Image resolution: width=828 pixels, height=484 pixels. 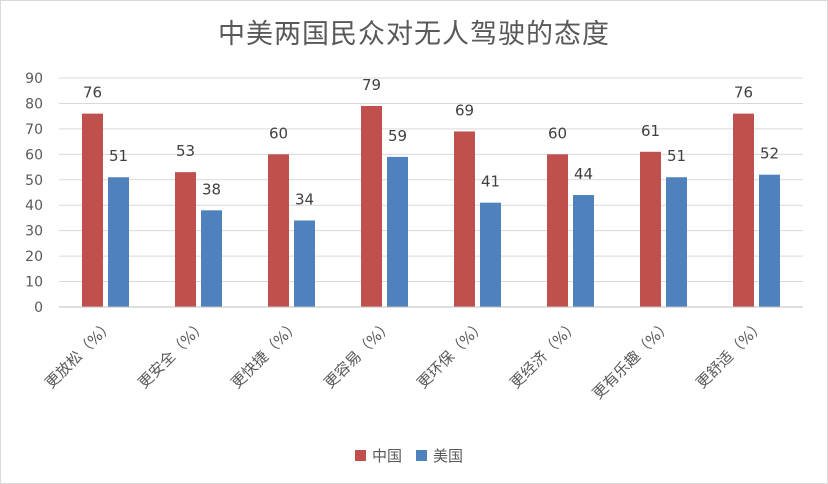 What do you see at coordinates (632, 359) in the screenshot?
I see `x-tick-label: 更有乐趣（%）` at bounding box center [632, 359].